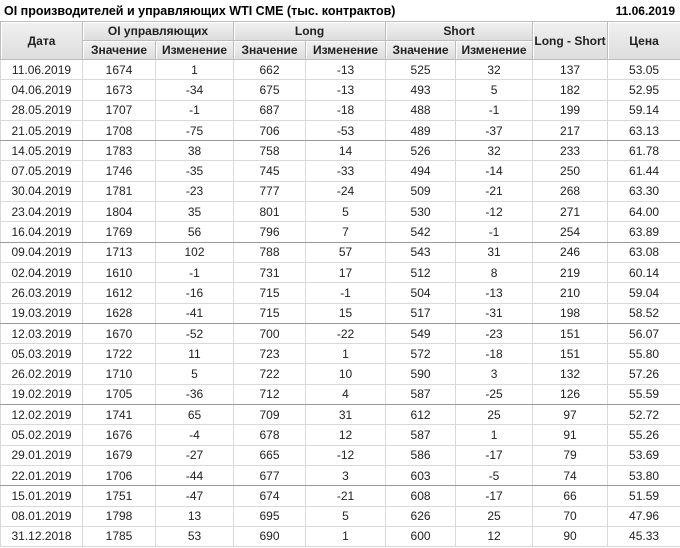 The height and width of the screenshot is (548, 680). Describe the element at coordinates (494, 272) in the screenshot. I see `cell-short-change: 8` at that location.